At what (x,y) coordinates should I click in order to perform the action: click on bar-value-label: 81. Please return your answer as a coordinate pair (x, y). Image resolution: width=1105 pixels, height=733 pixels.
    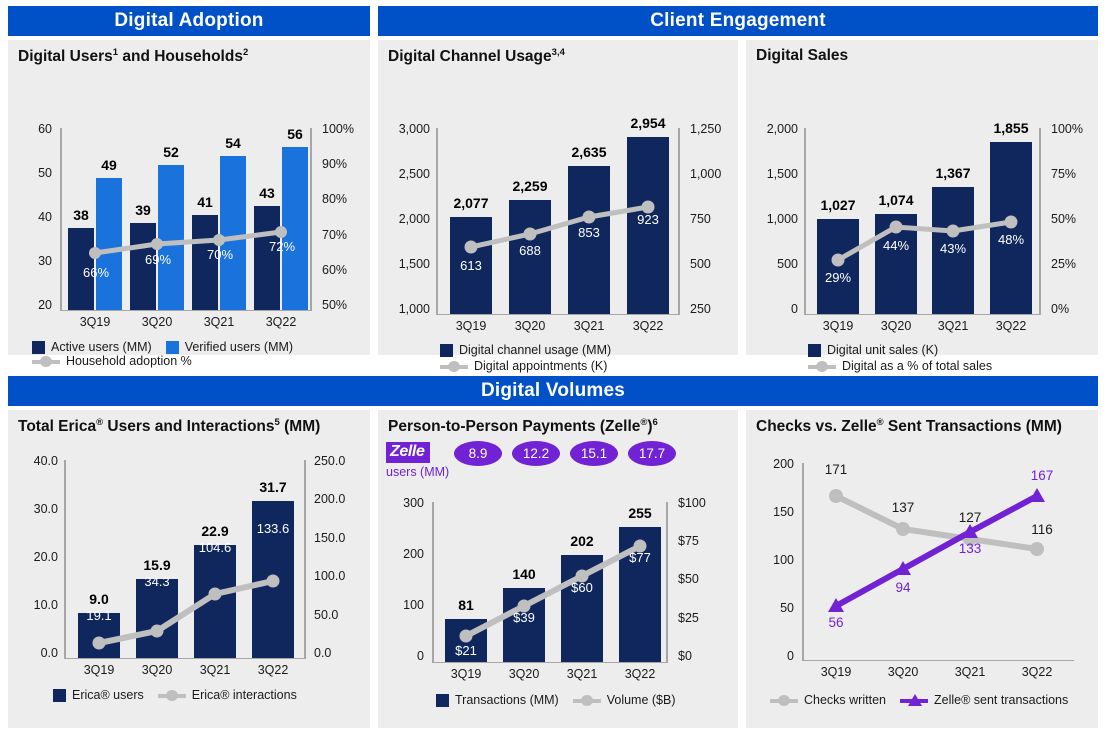
    Looking at the image, I should click on (466, 605).